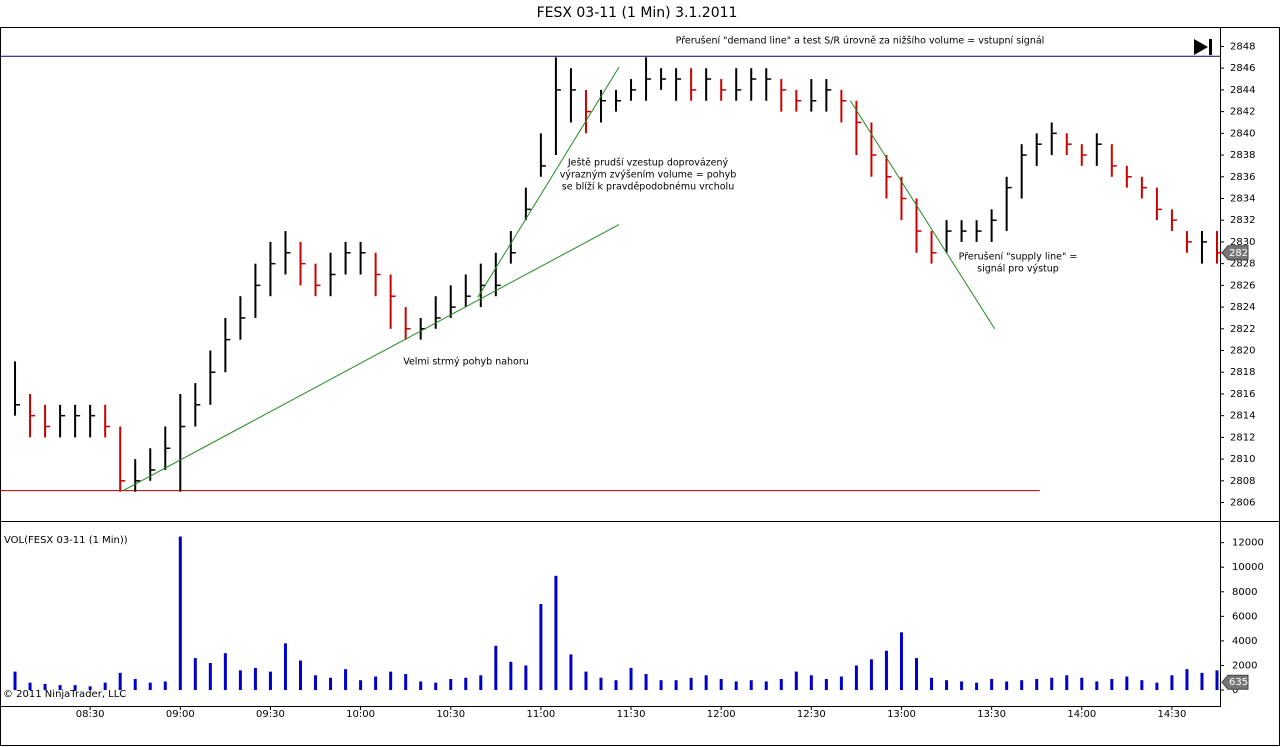 Image resolution: width=1280 pixels, height=747 pixels. What do you see at coordinates (1242, 372) in the screenshot?
I see `y-tick-label: 2818` at bounding box center [1242, 372].